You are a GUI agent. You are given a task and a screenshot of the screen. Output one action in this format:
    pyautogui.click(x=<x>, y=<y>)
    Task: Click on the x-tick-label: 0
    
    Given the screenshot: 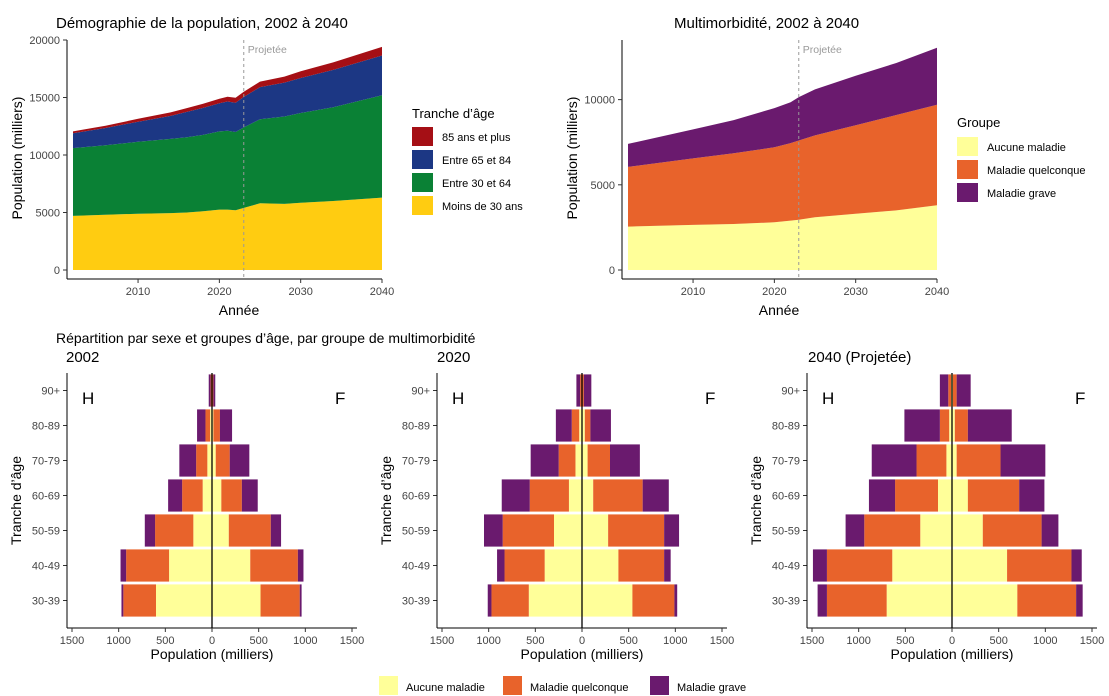 What is the action you would take?
    pyautogui.click(x=952, y=641)
    